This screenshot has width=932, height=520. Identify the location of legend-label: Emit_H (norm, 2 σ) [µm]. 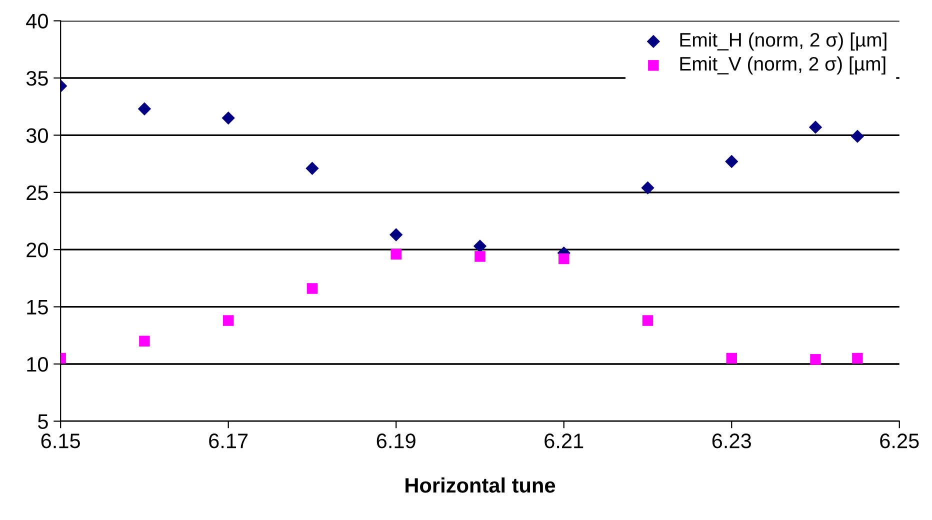
(783, 41).